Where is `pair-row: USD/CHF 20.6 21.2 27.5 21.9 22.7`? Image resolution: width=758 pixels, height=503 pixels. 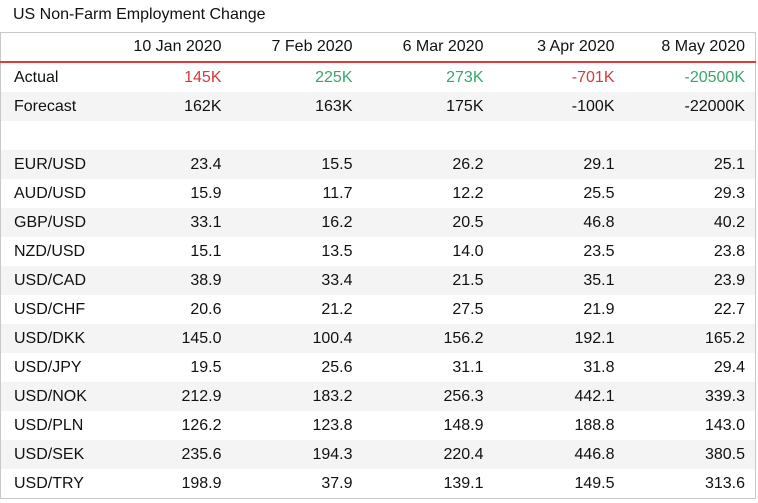 pair-row: USD/CHF 20.6 21.2 27.5 21.9 22.7 is located at coordinates (378, 309).